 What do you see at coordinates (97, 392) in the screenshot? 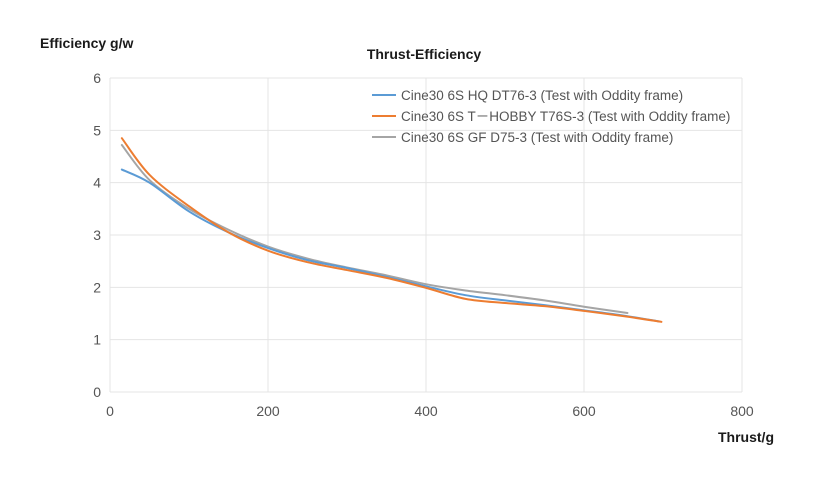
I see `y-tick-label: 0` at bounding box center [97, 392].